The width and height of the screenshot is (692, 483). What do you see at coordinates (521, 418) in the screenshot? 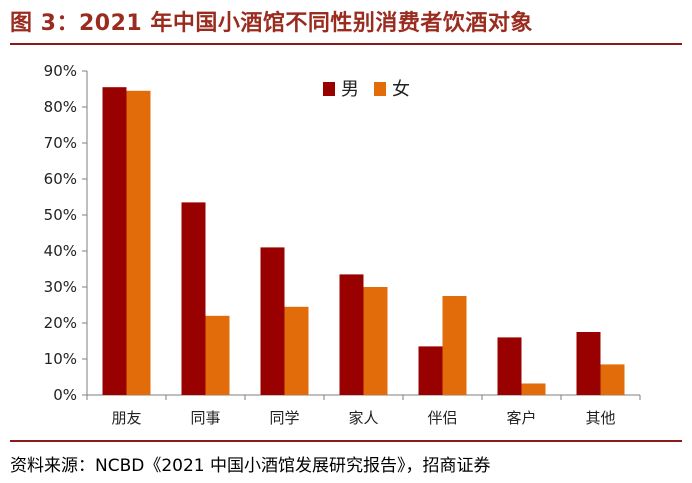
I see `x-tick-label: 客户` at bounding box center [521, 418].